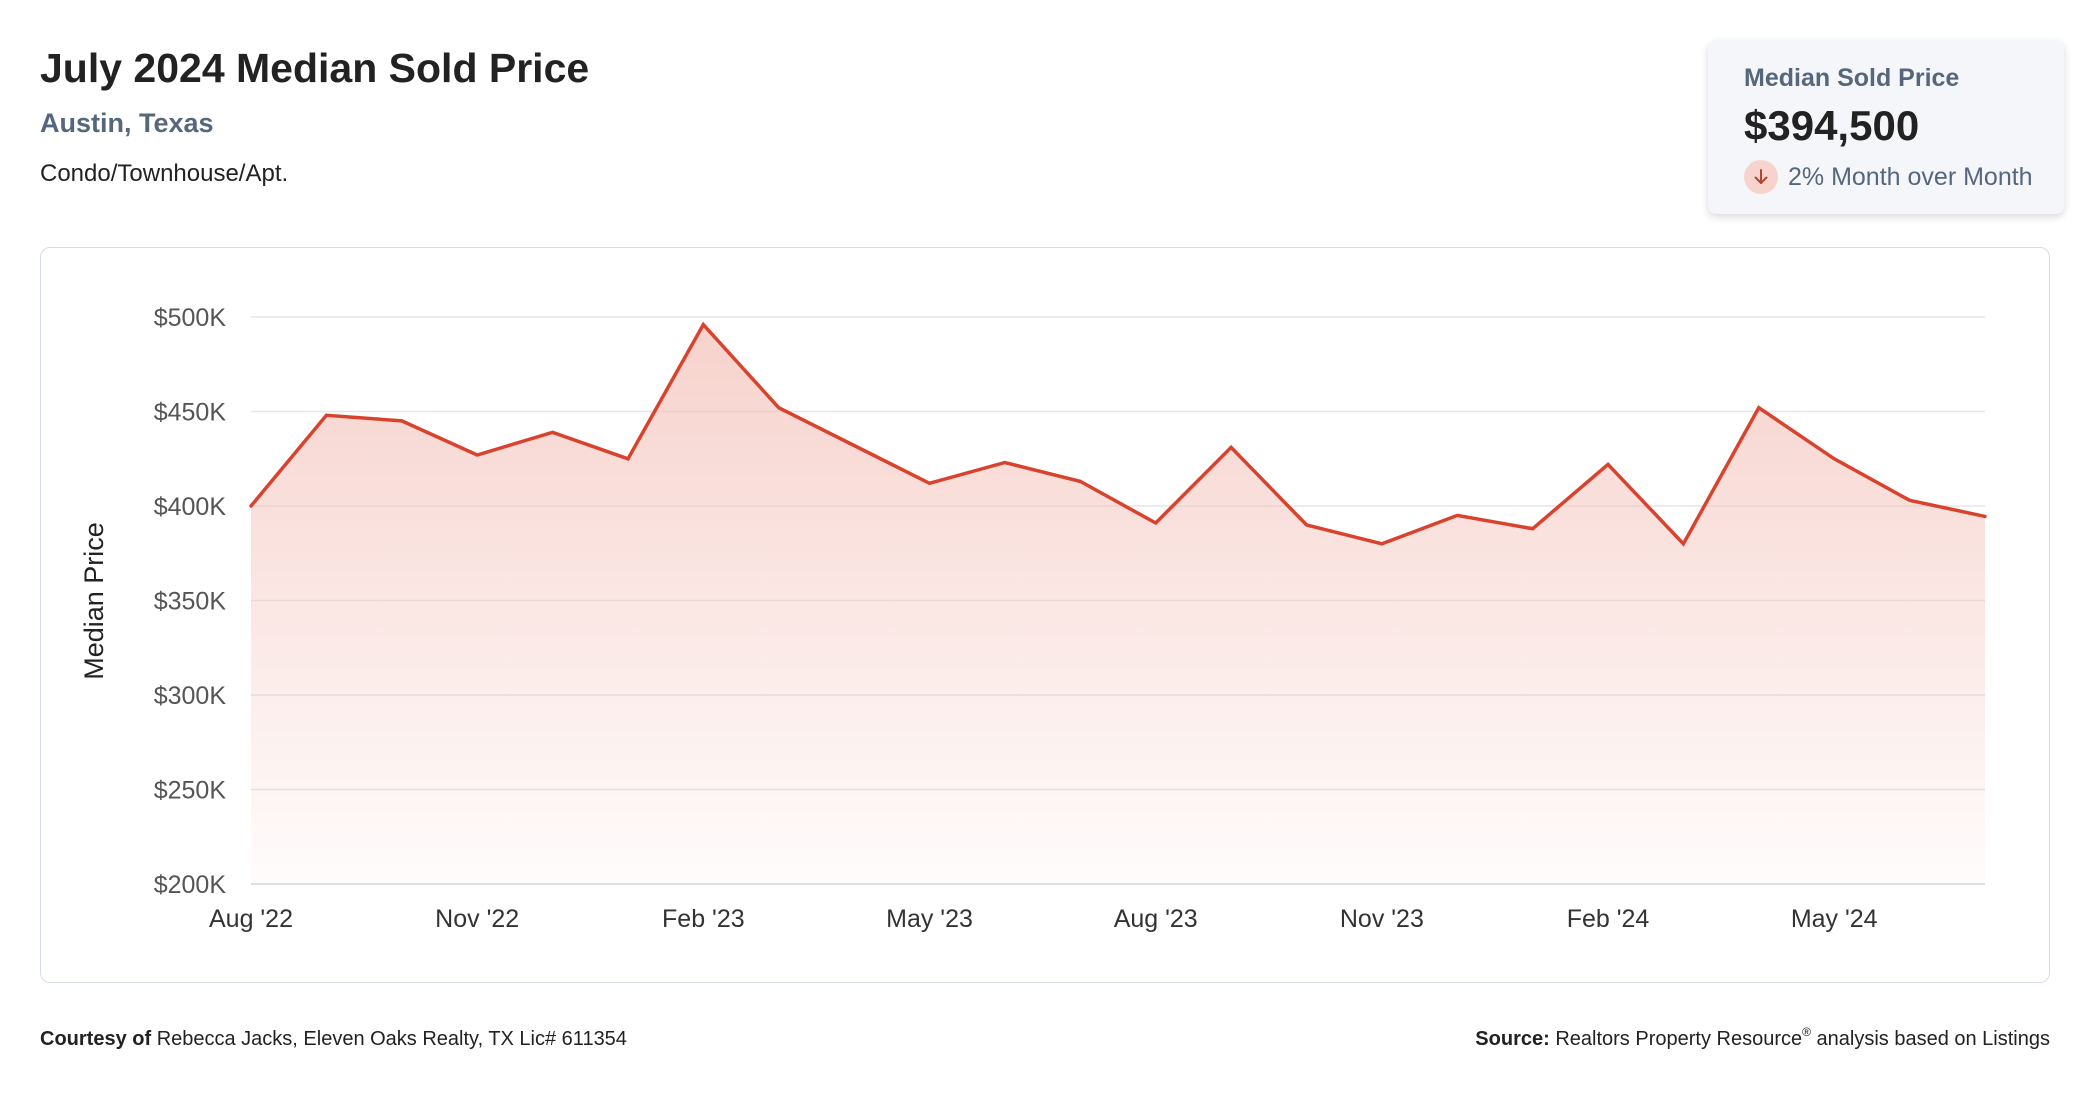  What do you see at coordinates (1608, 919) in the screenshot?
I see `x-tick-label: Feb '24` at bounding box center [1608, 919].